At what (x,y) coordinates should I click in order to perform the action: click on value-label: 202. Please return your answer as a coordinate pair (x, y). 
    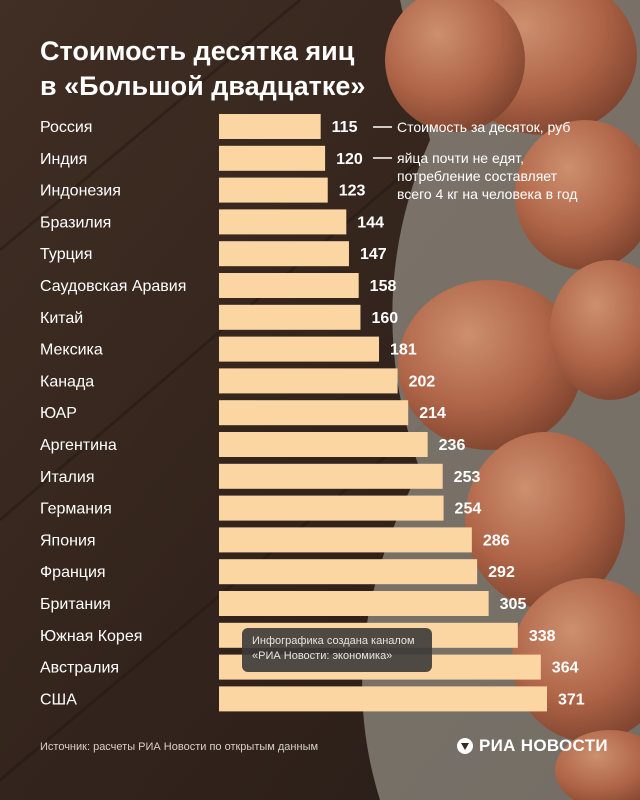
    Looking at the image, I should click on (422, 381).